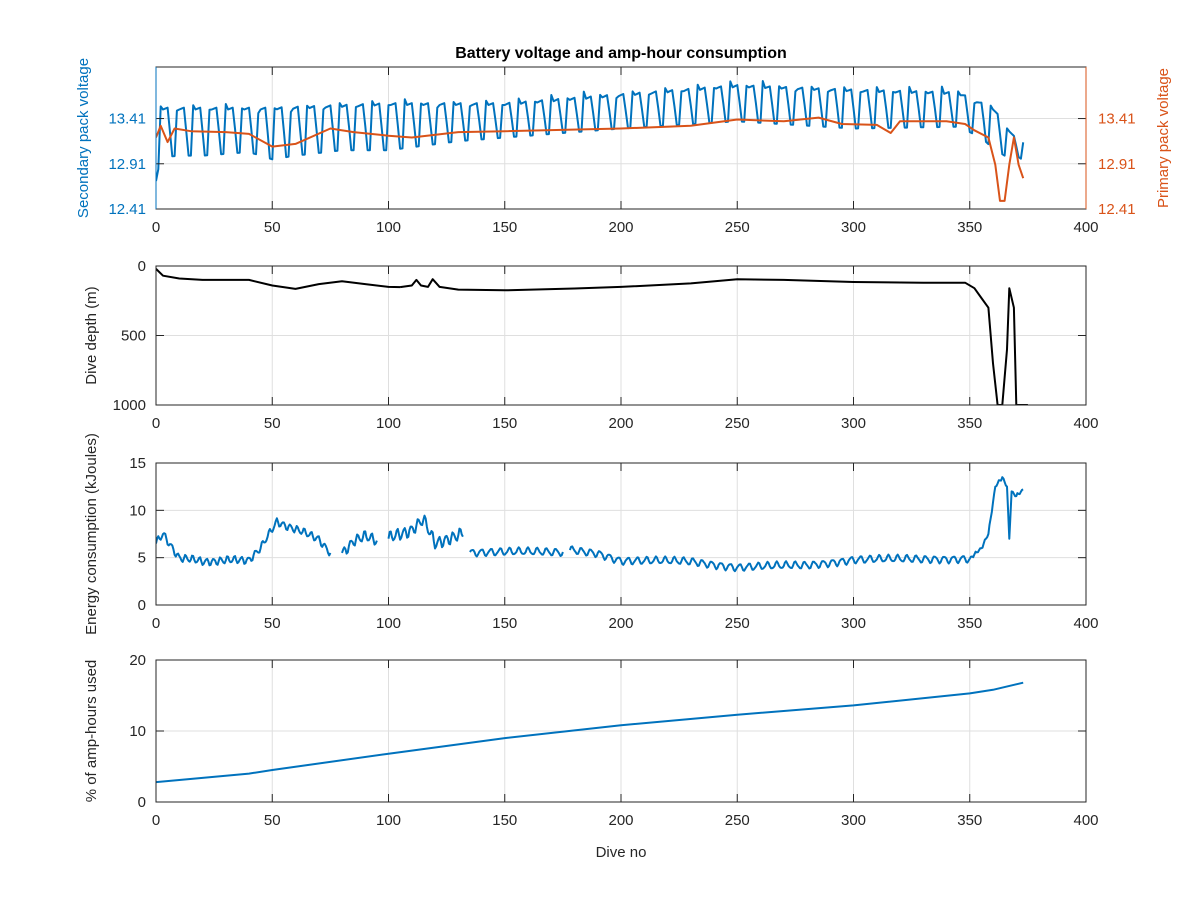 The image size is (1200, 900). I want to click on y-axis-label: Energy consumption (kJoules), so click(91, 534).